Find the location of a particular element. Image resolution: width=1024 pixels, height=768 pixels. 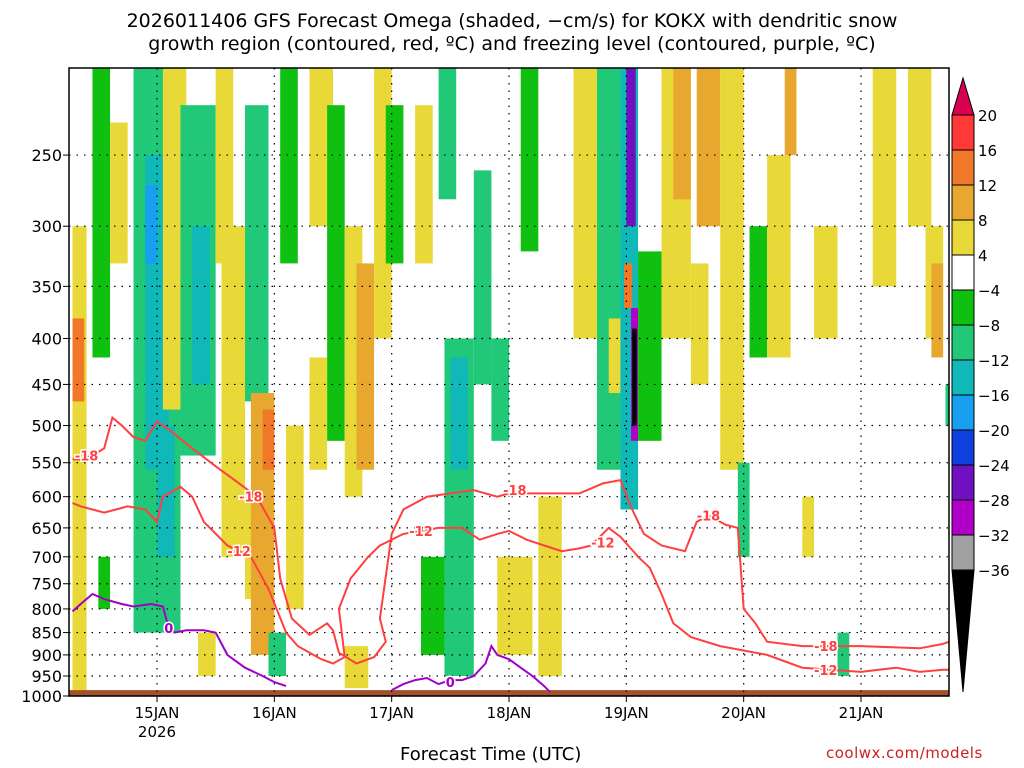

colorbar-label: 20 is located at coordinates (987, 116).